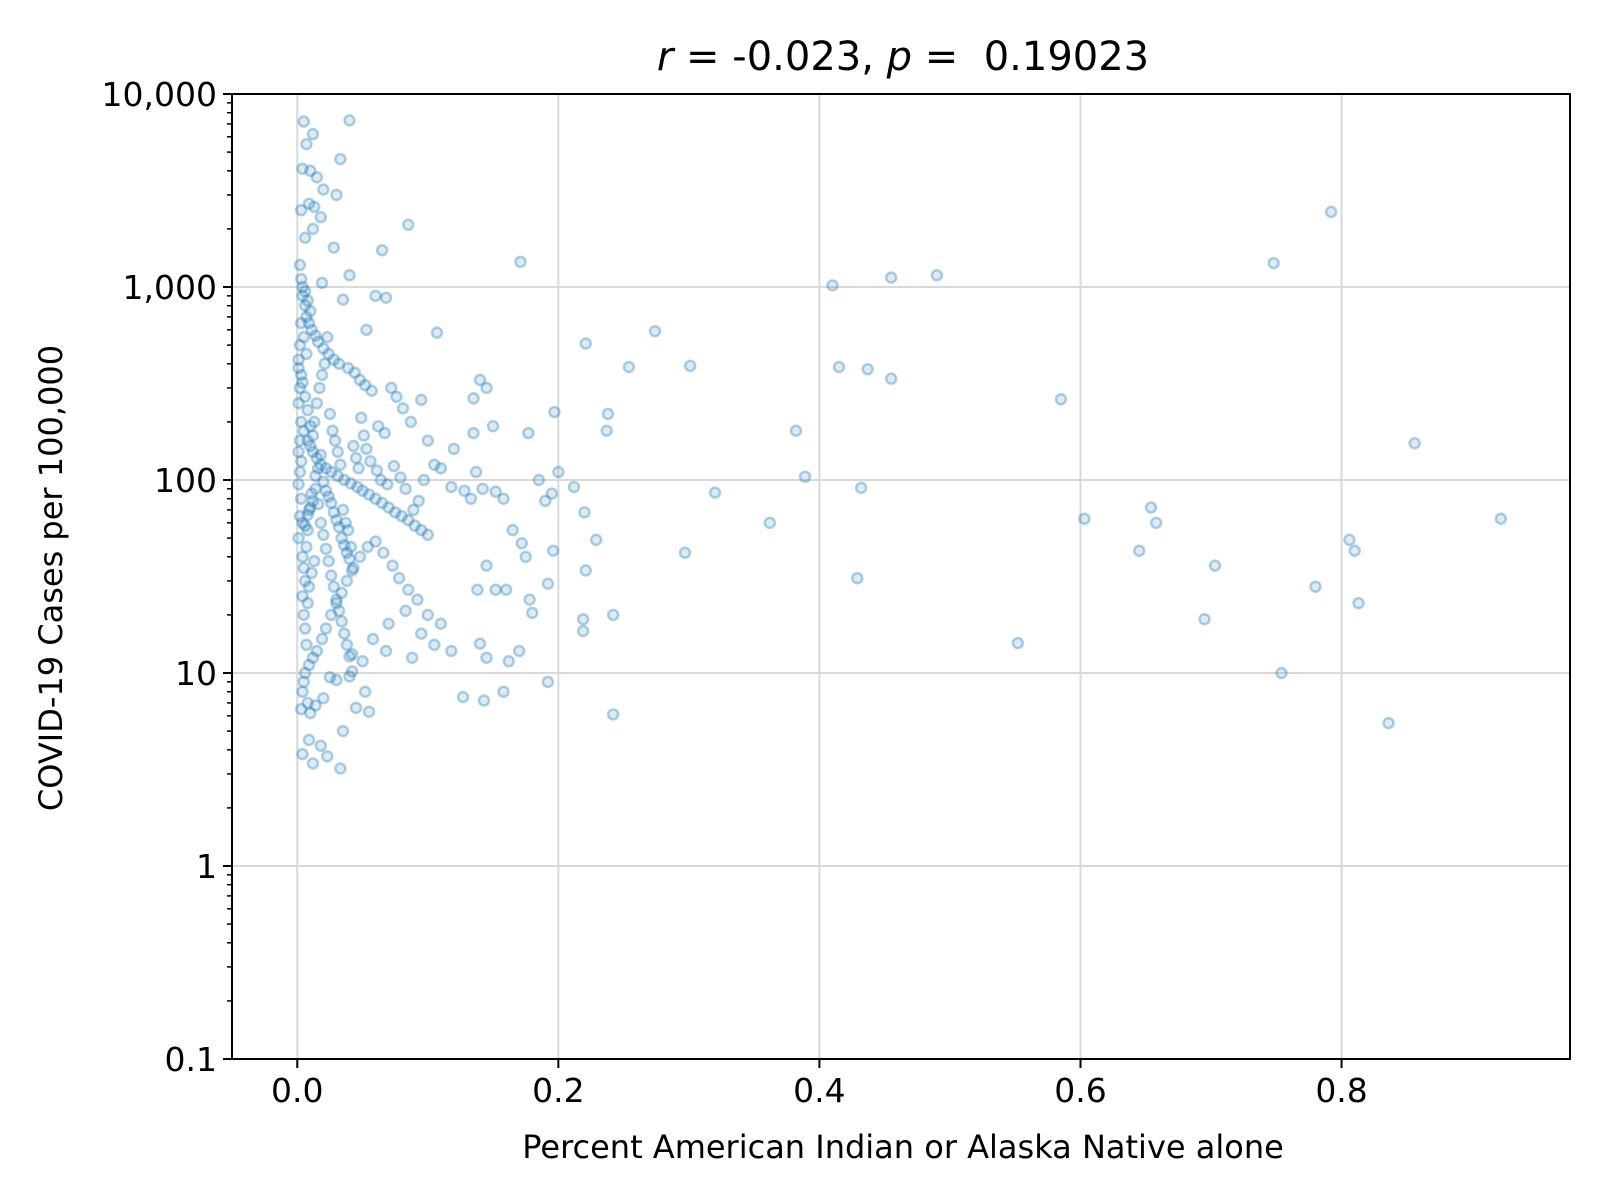 This screenshot has height=1200, width=1600. Describe the element at coordinates (191, 1059) in the screenshot. I see `y-tick-label: 0.1` at that location.